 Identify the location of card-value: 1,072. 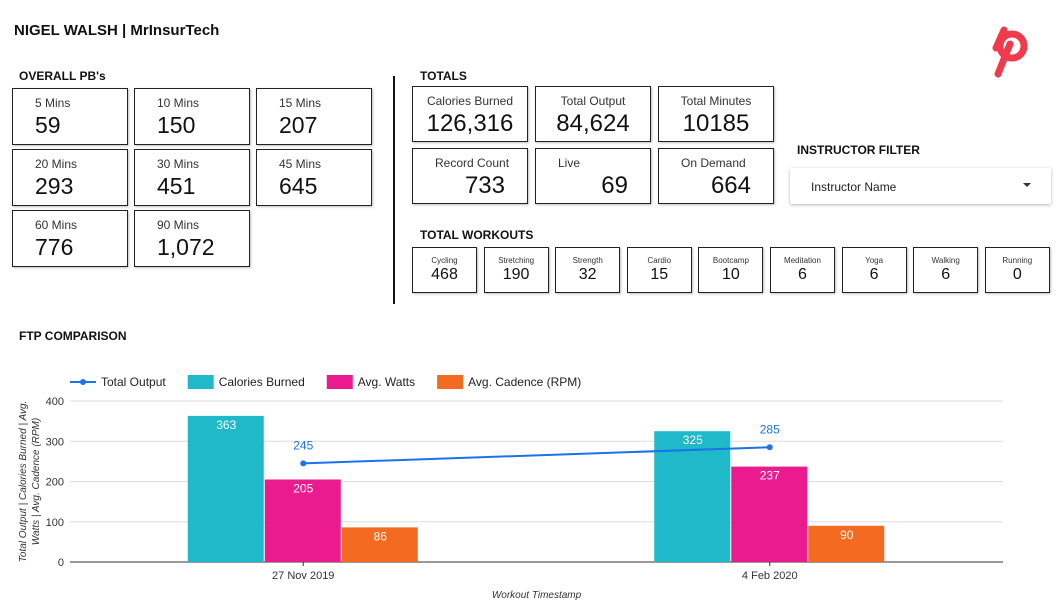
(186, 247).